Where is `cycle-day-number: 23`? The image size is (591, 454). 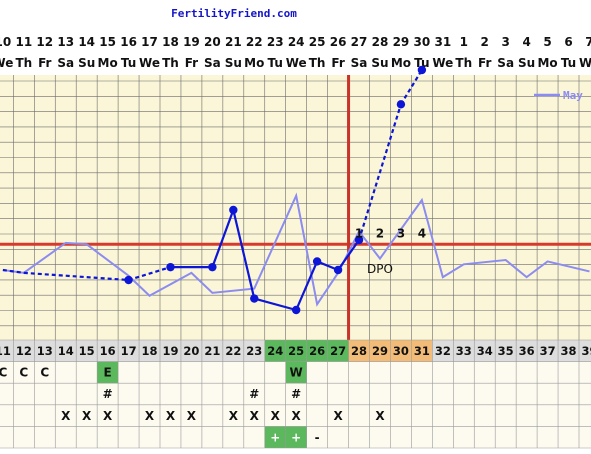 cycle-day-number: 23 is located at coordinates (254, 351).